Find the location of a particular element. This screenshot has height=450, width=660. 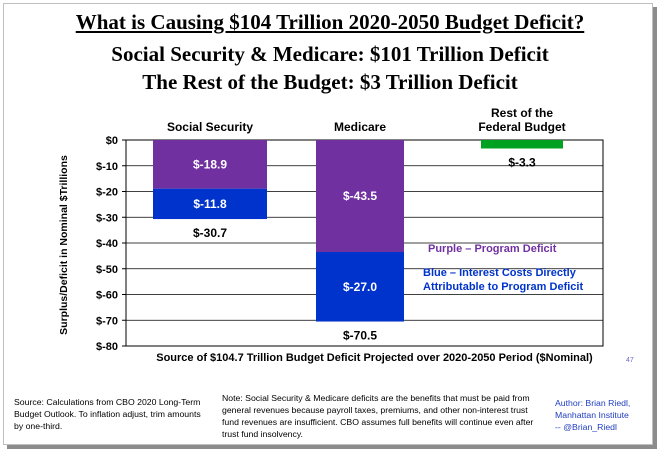

category-label: Rest of the is located at coordinates (522, 113).